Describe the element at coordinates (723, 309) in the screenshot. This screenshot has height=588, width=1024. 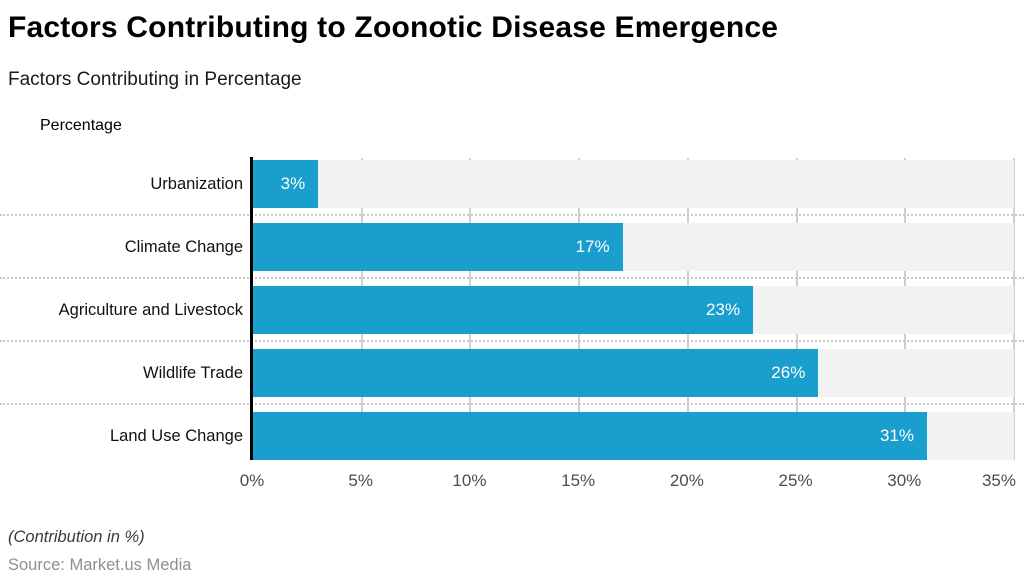
I see `bar-value-label: 23%` at that location.